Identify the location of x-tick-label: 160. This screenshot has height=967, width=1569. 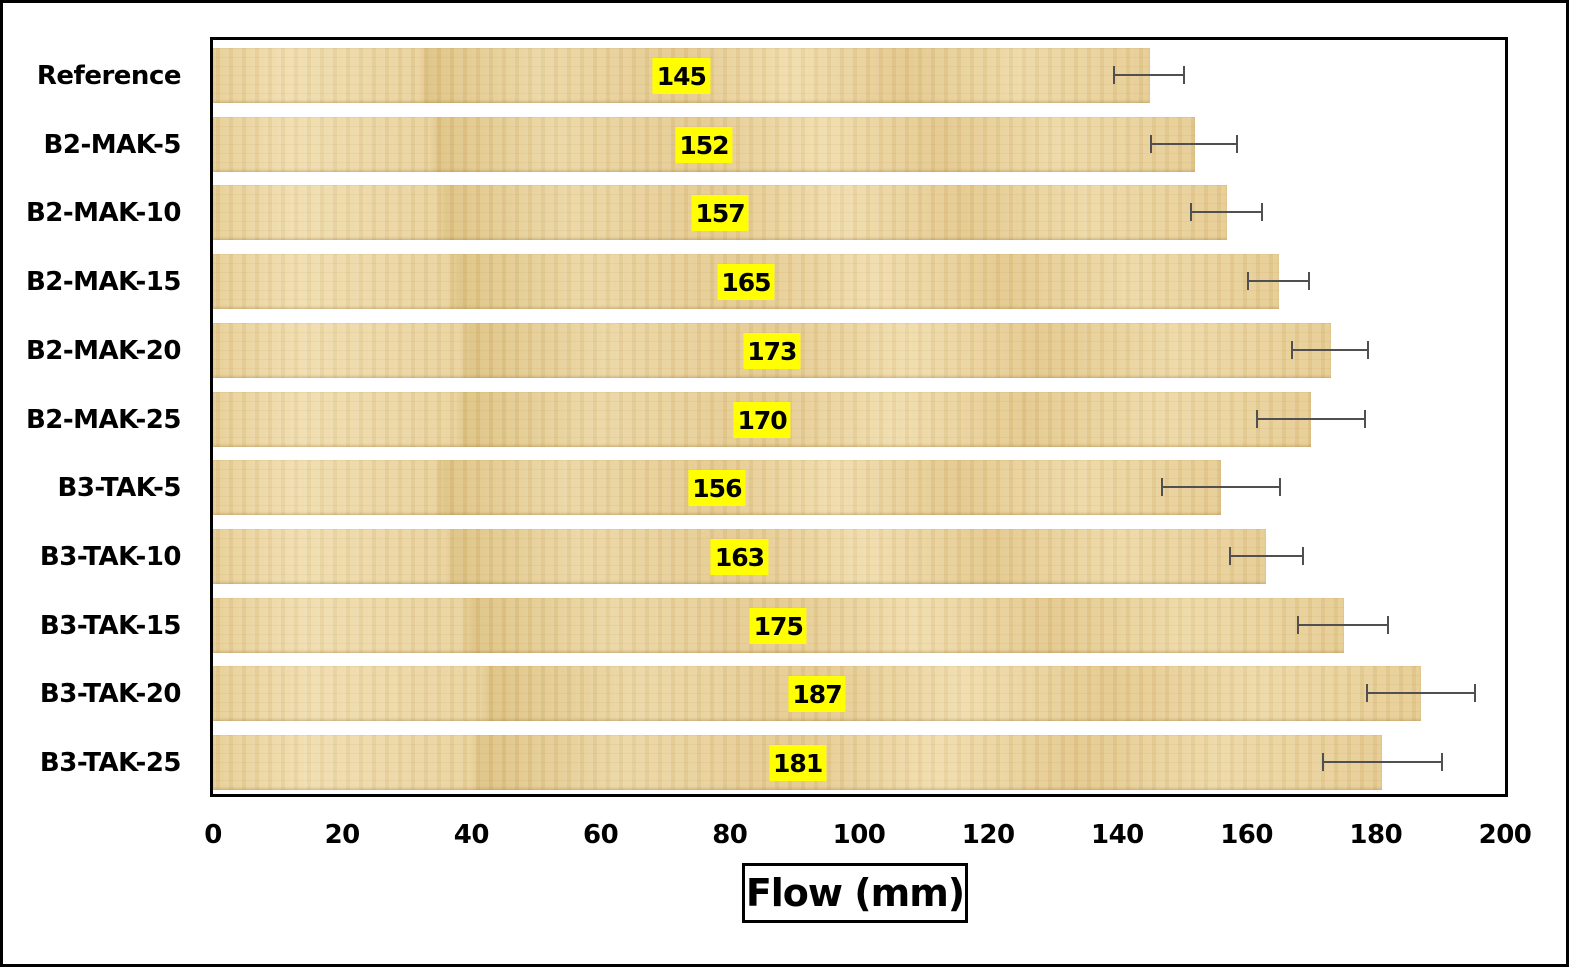
(1246, 835).